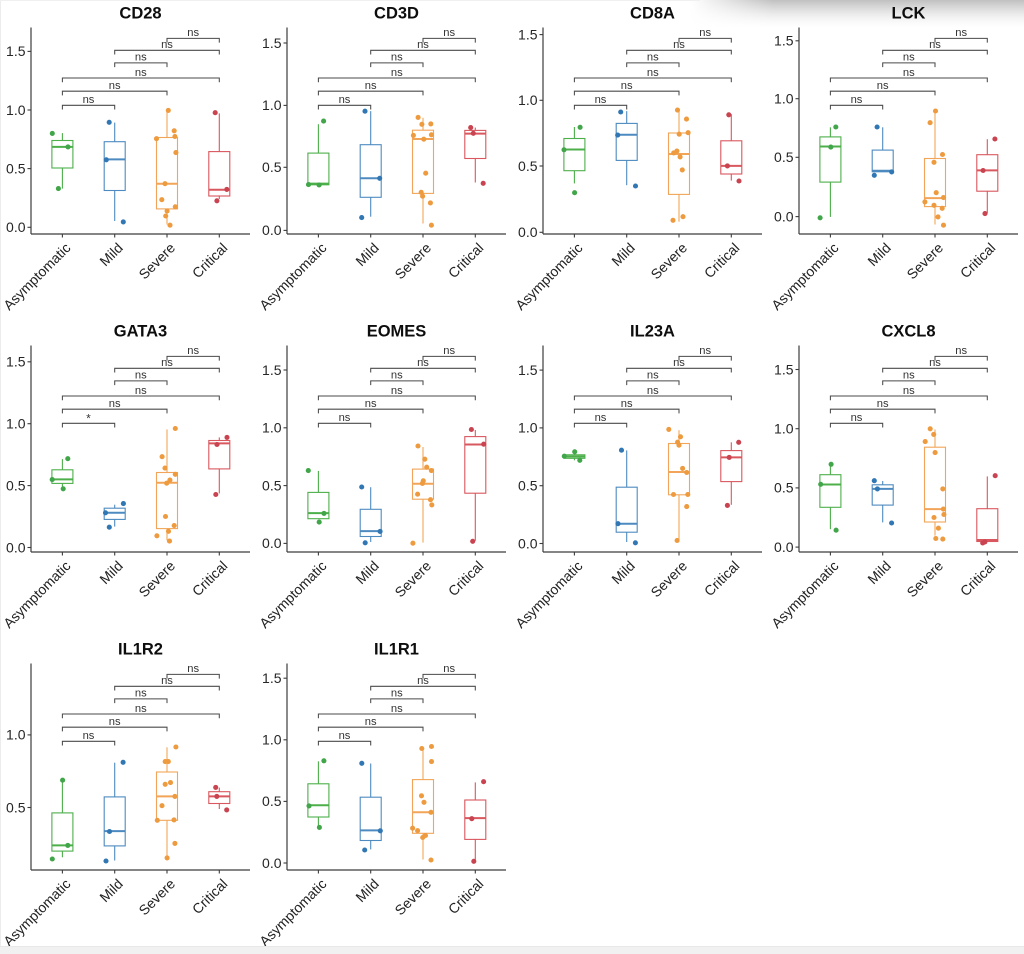 Image resolution: width=1024 pixels, height=954 pixels. What do you see at coordinates (652, 14) in the screenshot?
I see `svg-text: CD8A` at bounding box center [652, 14].